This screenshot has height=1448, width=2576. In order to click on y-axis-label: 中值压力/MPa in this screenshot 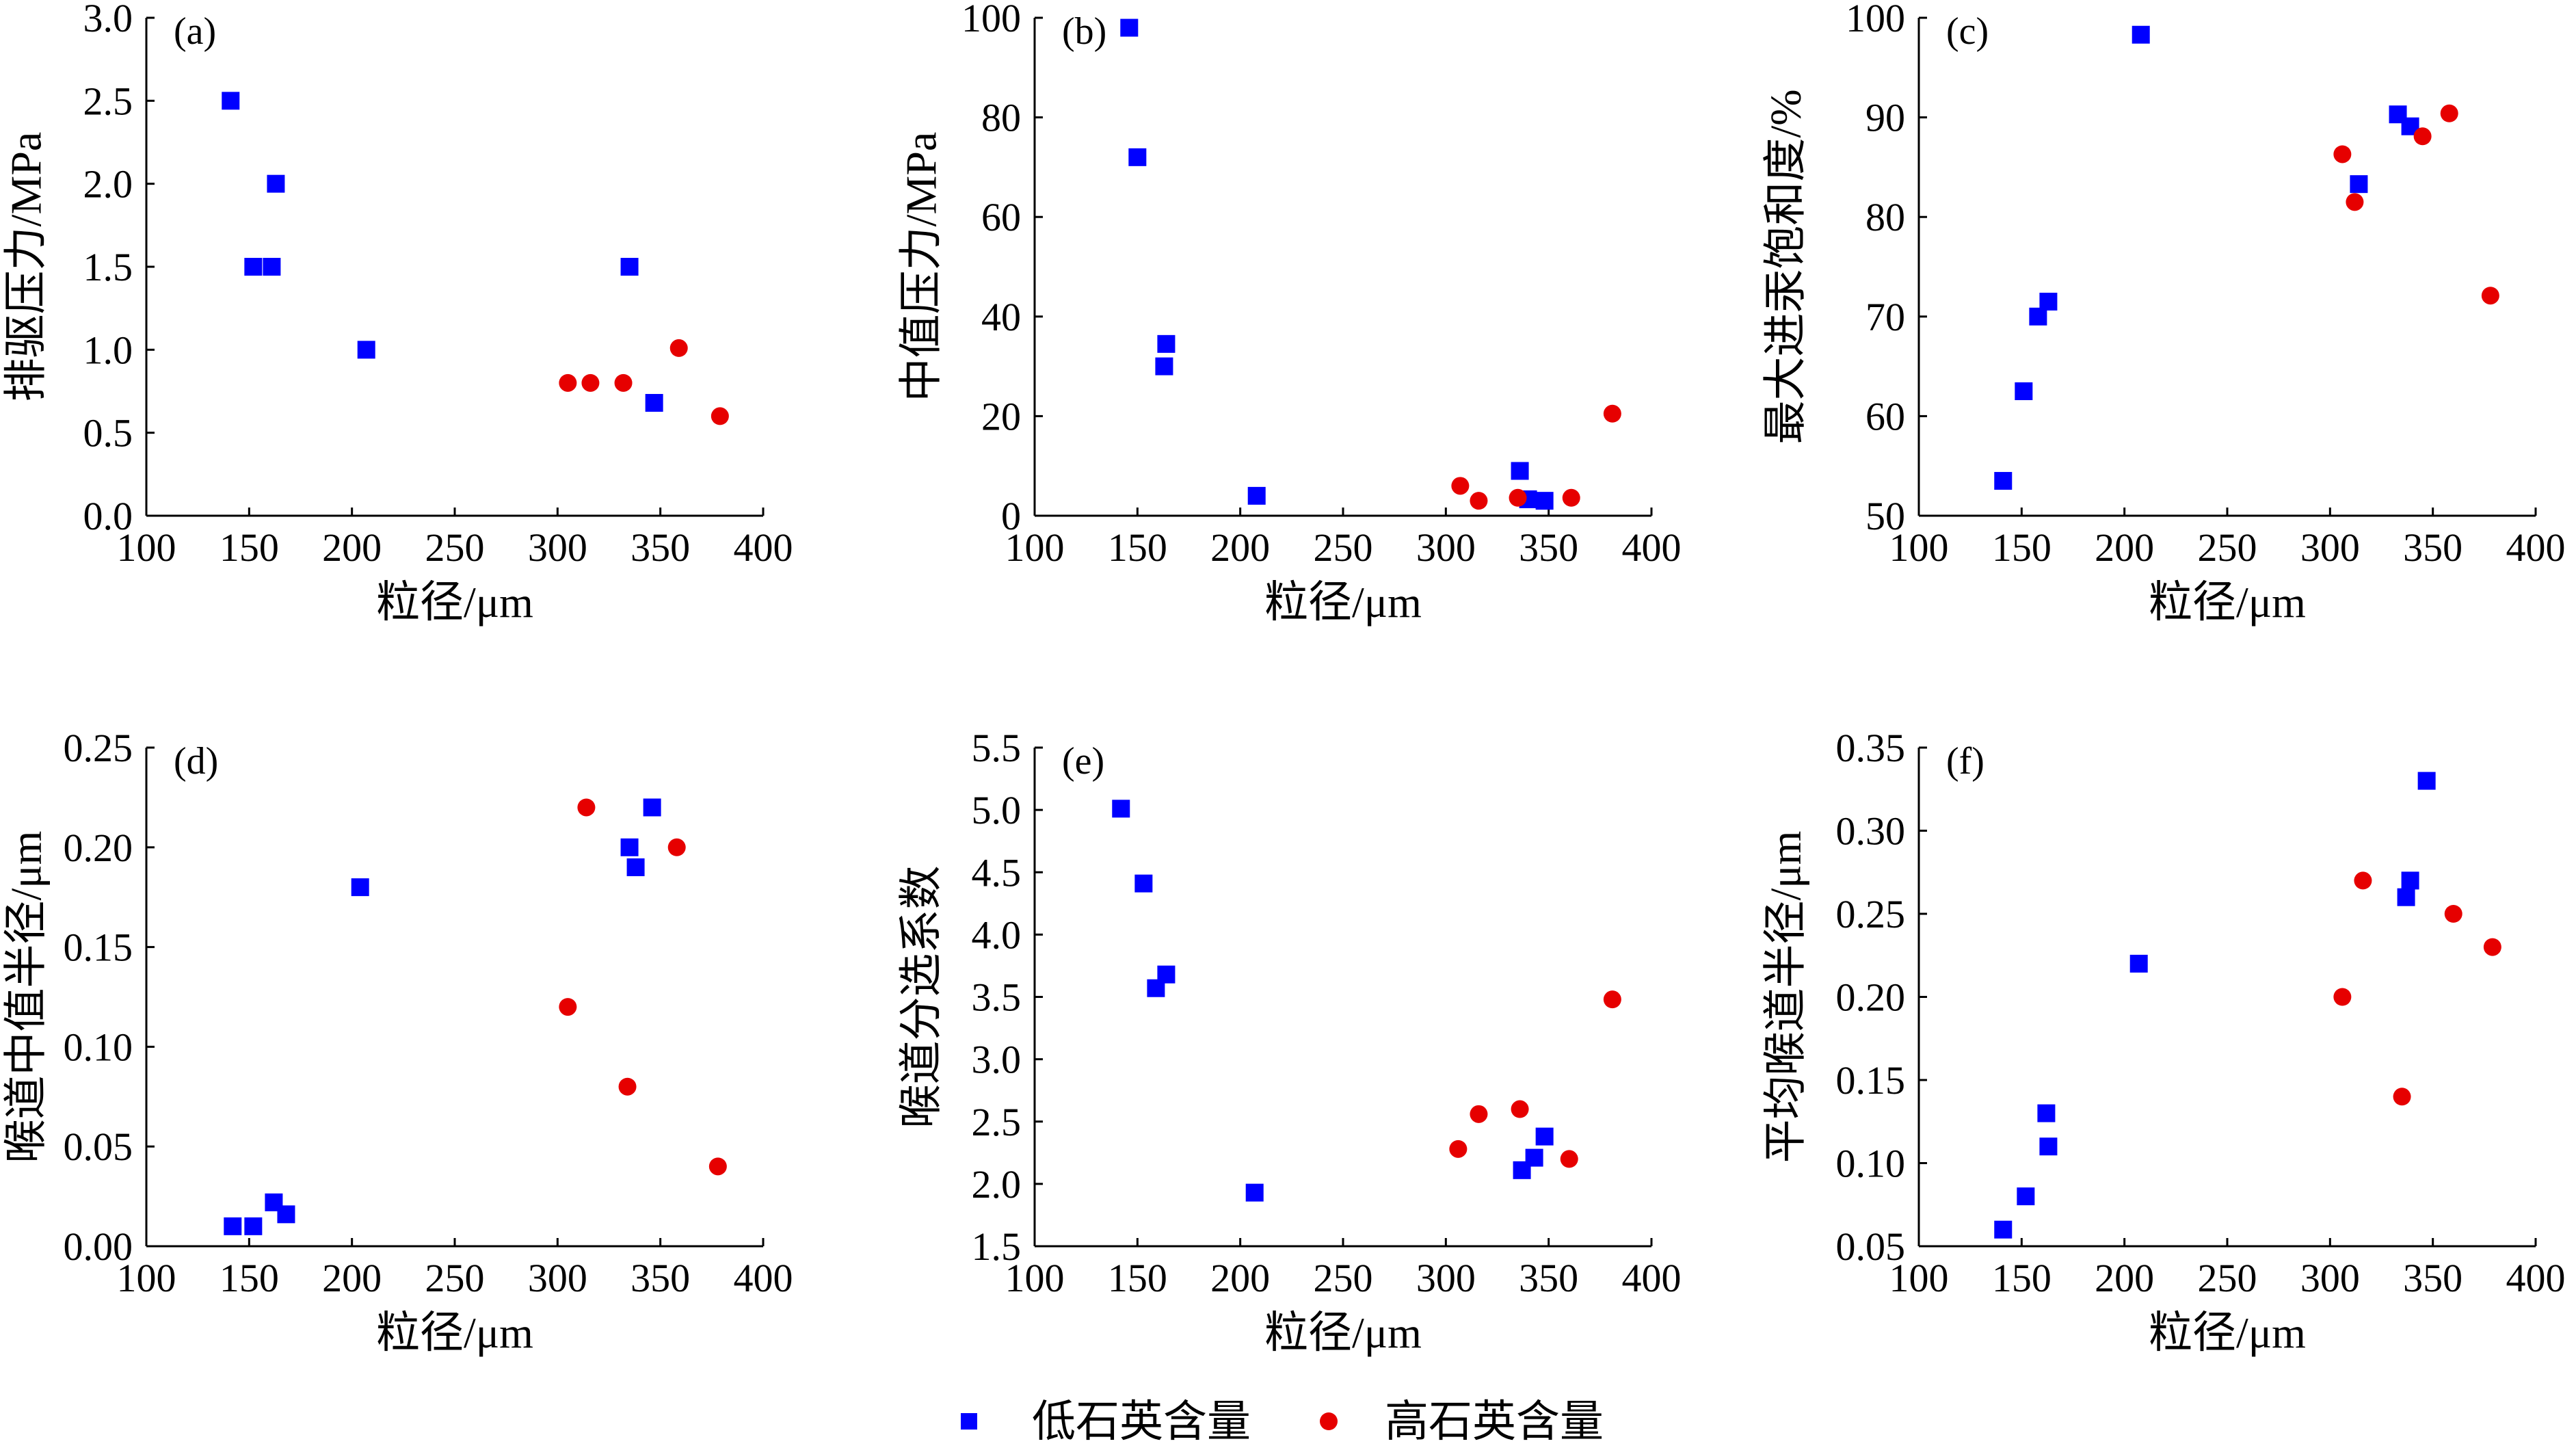, I will do `click(921, 267)`.